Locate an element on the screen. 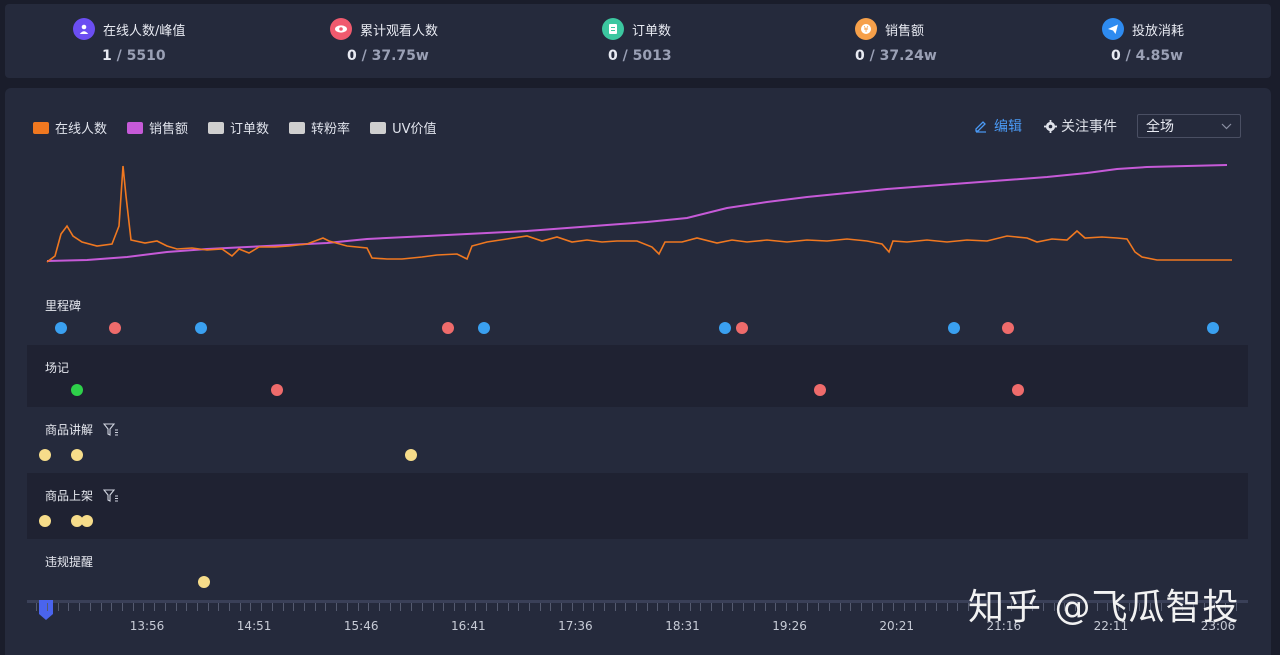 This screenshot has width=1280, height=655. stat-label: 累计观看人数 is located at coordinates (399, 31).